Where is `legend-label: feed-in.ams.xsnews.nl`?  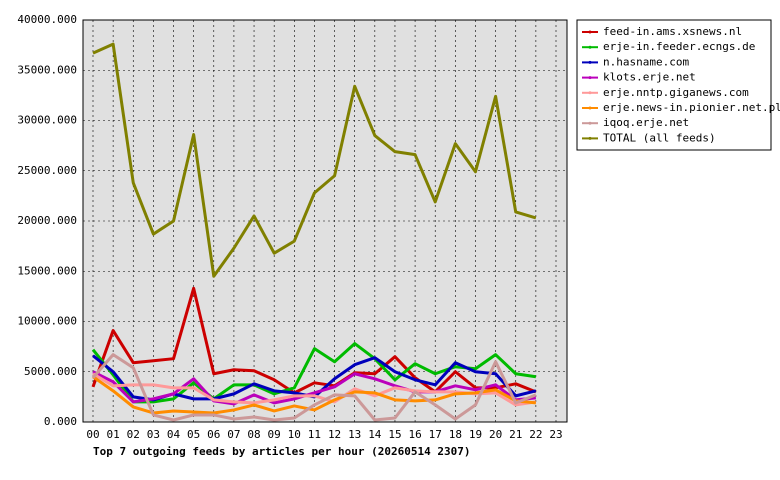
legend-label: feed-in.ams.xsnews.nl is located at coordinates (672, 31).